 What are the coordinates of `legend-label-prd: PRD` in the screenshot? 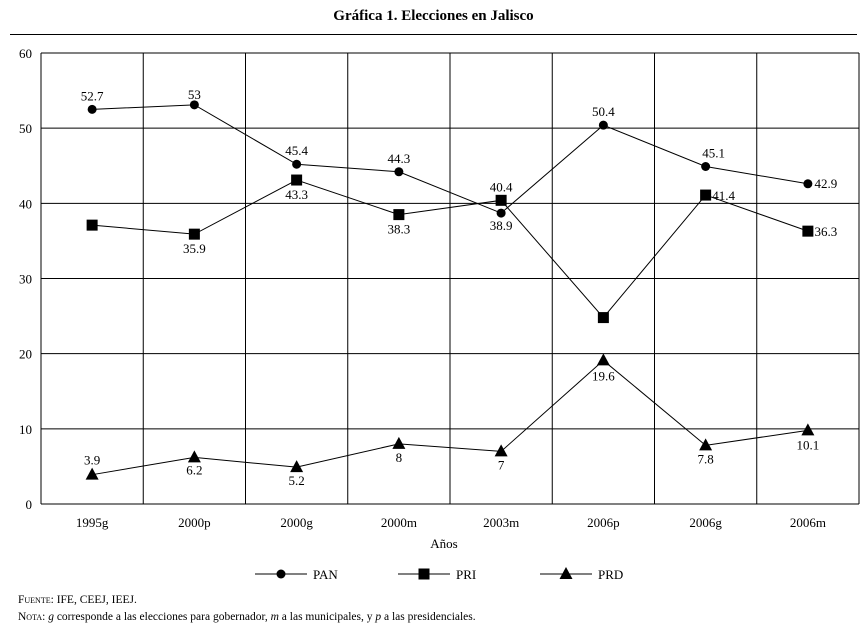 It's located at (610, 574).